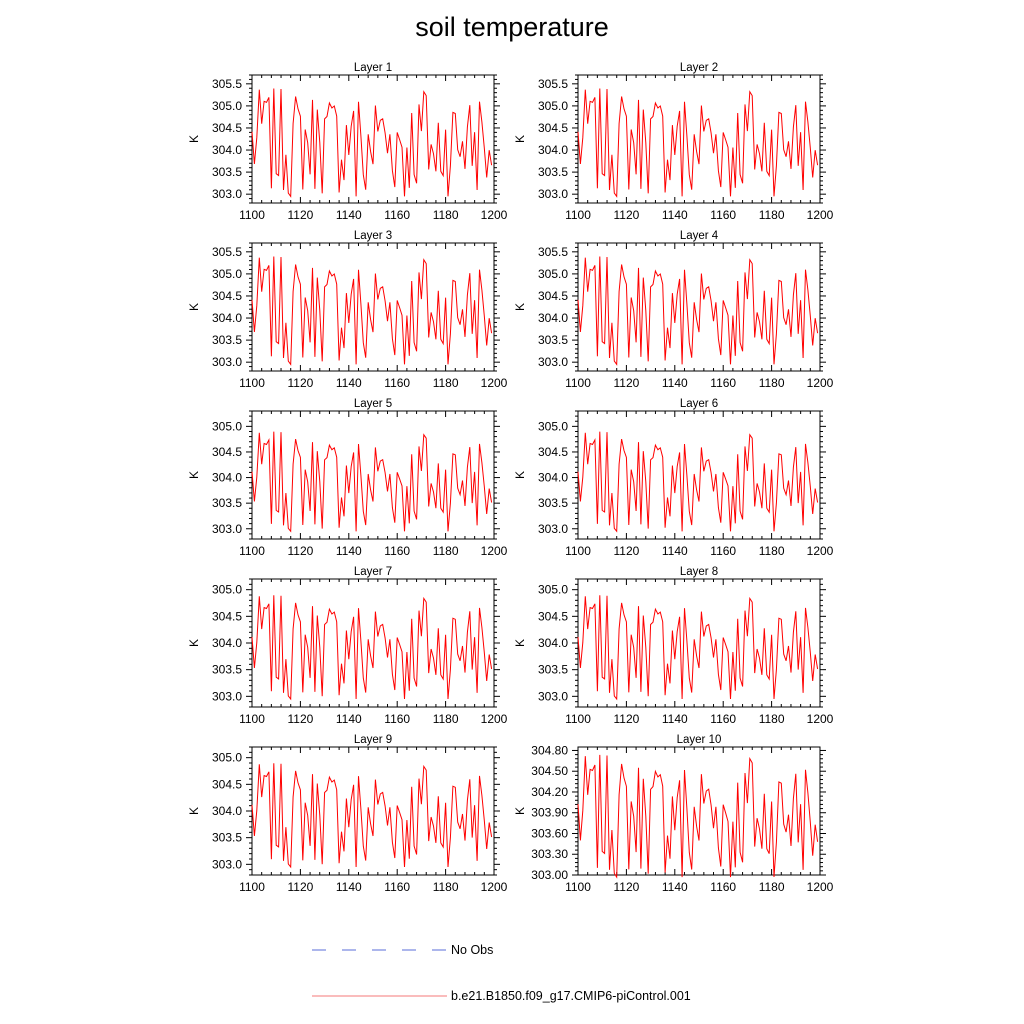  Describe the element at coordinates (699, 404) in the screenshot. I see `panel-title: Layer 6` at that location.